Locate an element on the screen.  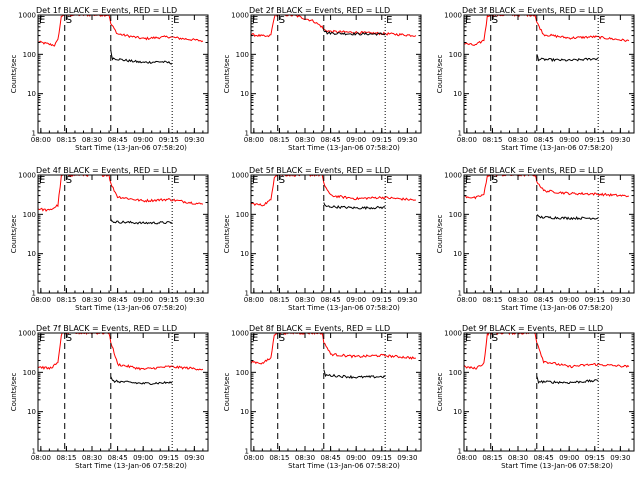
y-tick-label: 100 is located at coordinates (242, 373).